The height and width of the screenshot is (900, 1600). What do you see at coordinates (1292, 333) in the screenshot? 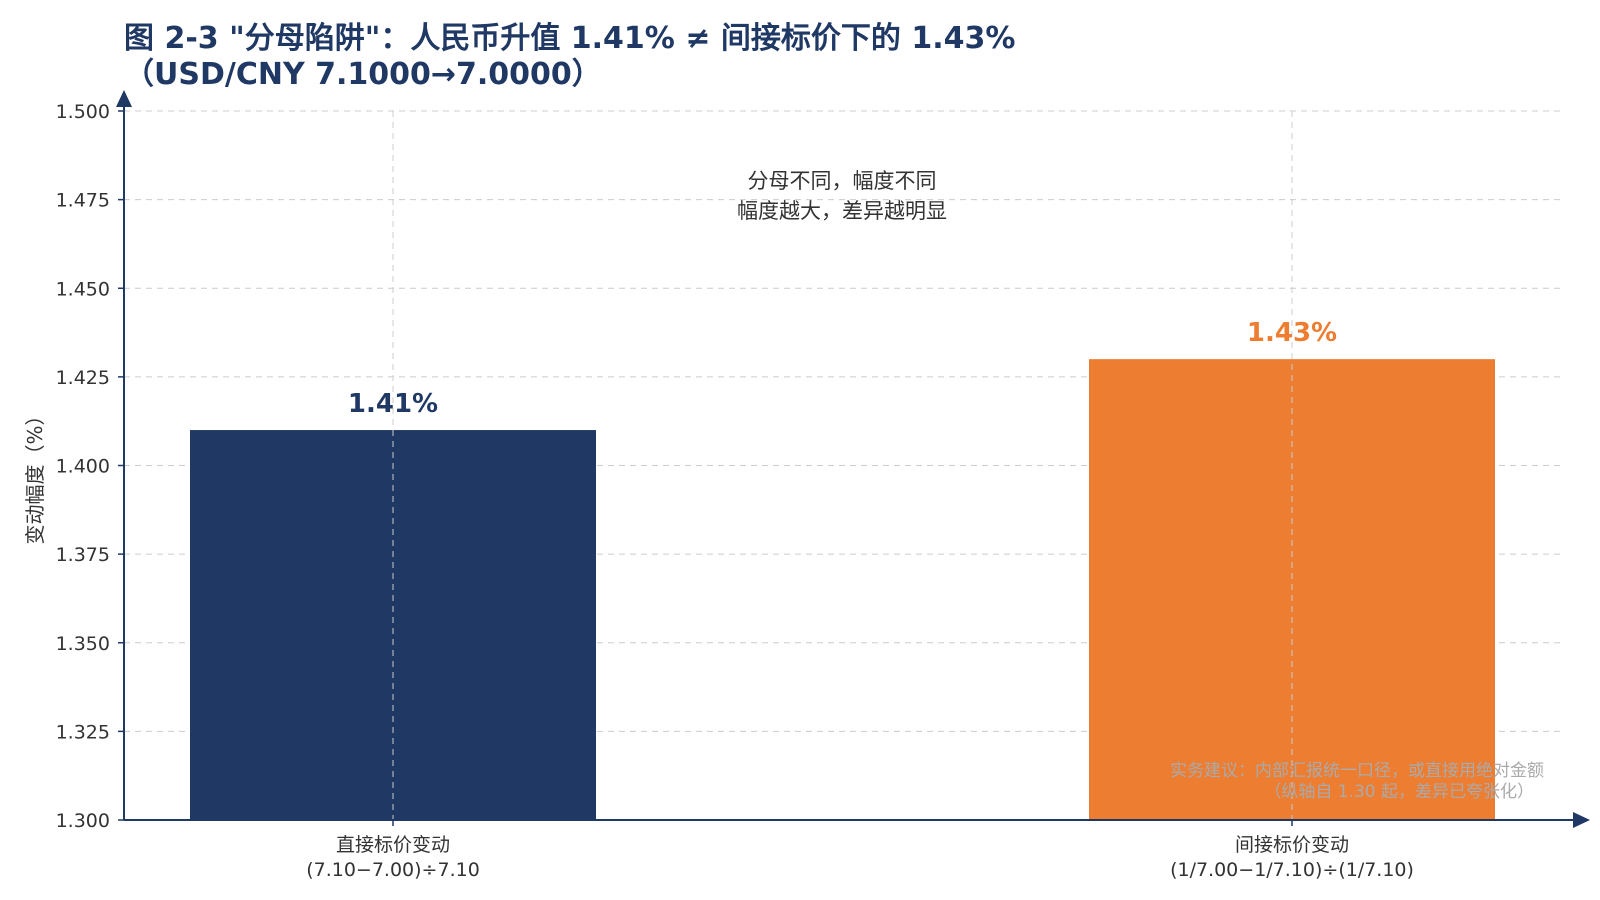
I see `data-label-2: 1.43%` at bounding box center [1292, 333].